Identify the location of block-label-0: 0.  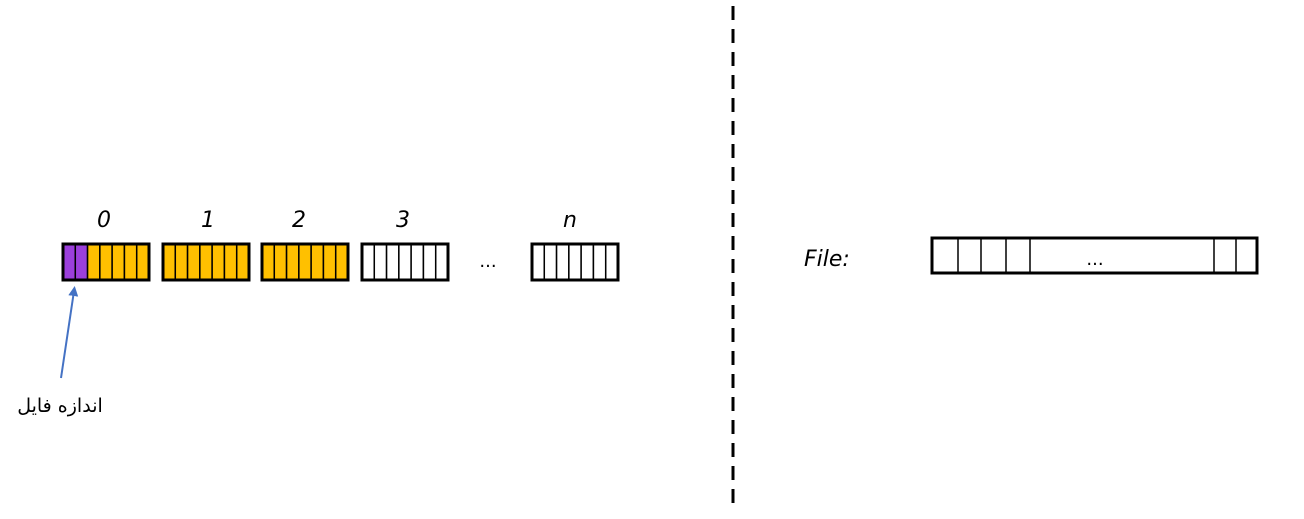
(104, 220).